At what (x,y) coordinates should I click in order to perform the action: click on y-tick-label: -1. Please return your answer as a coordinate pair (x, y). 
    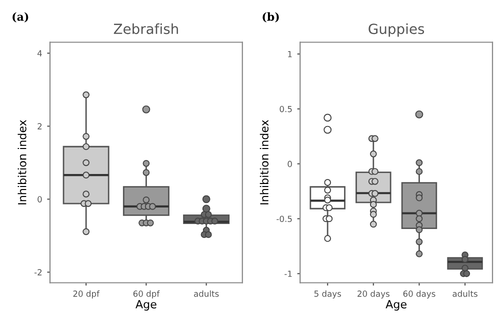
    Looking at the image, I should click on (288, 273).